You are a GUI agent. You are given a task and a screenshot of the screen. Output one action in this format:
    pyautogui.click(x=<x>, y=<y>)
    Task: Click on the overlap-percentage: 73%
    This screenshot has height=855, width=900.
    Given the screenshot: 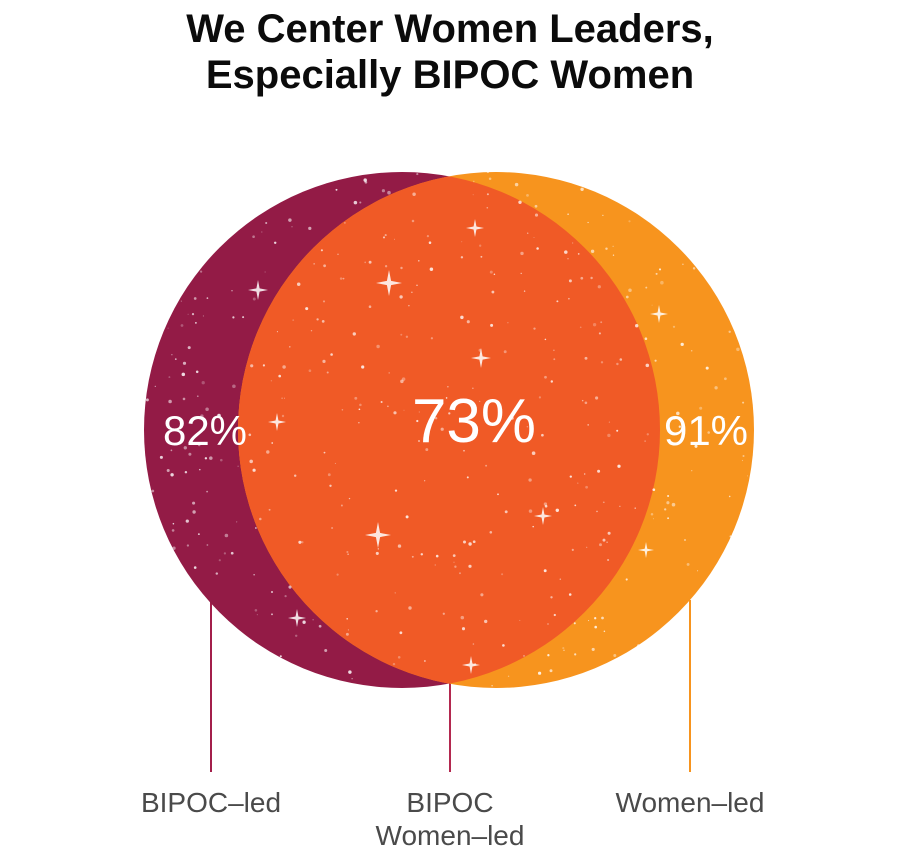 What is the action you would take?
    pyautogui.click(x=474, y=421)
    